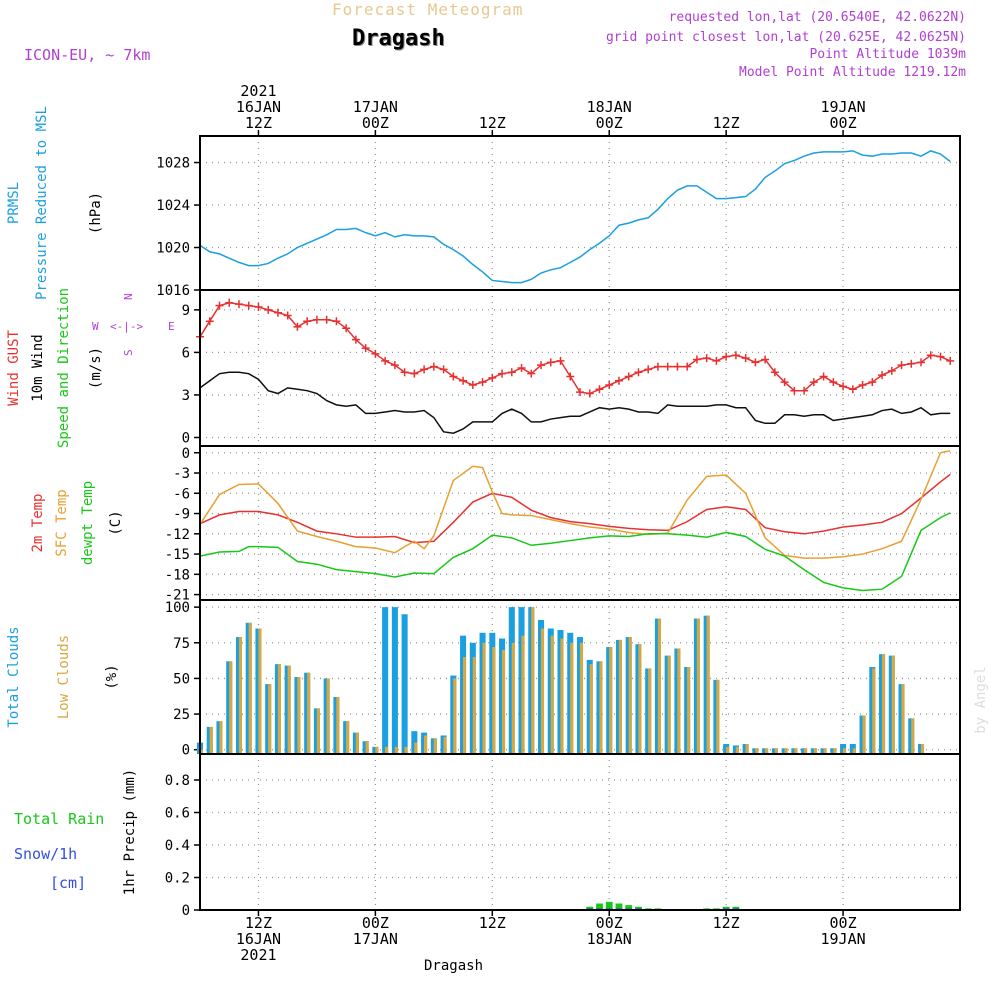 The width and height of the screenshot is (1000, 1000). Describe the element at coordinates (95, 326) in the screenshot. I see `svg-text: W` at that location.